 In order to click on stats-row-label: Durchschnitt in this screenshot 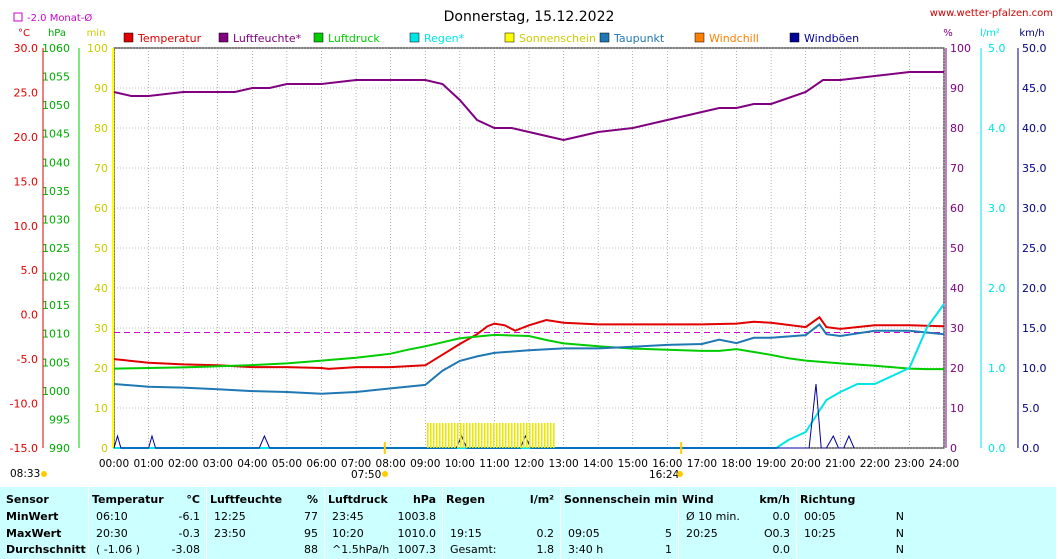, I will do `click(46, 549)`.